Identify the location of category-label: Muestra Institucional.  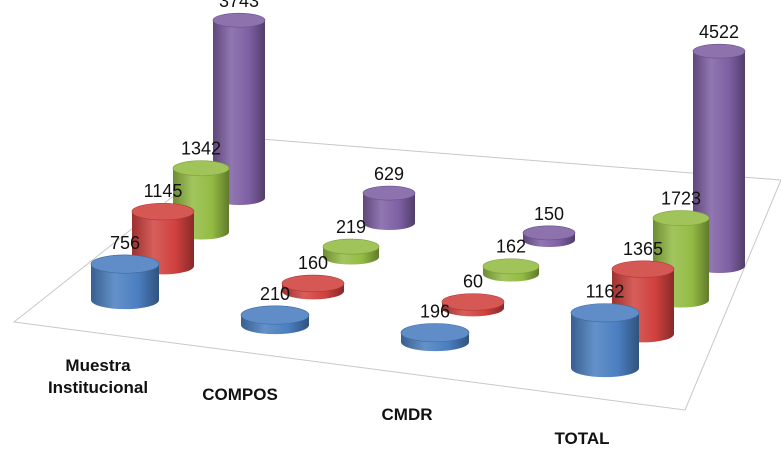
(98, 376).